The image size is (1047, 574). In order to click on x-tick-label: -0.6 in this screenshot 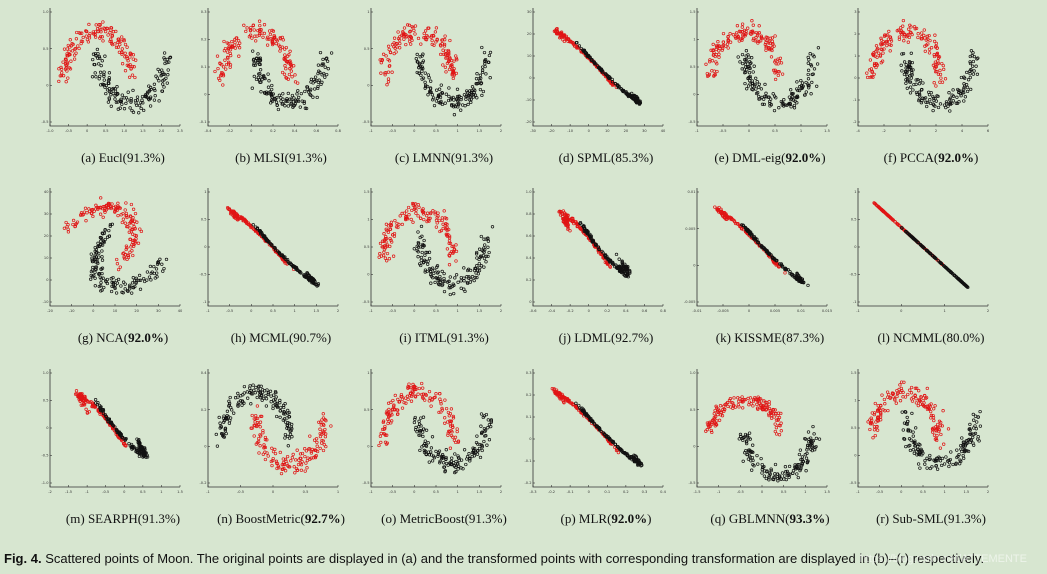, I will do `click(533, 311)`.